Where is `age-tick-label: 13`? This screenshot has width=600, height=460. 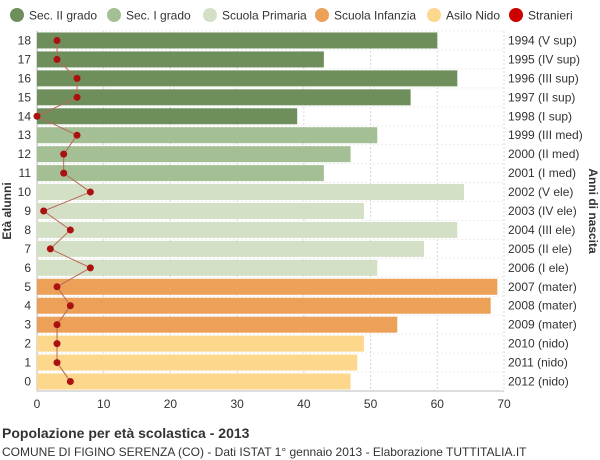 age-tick-label: 13 is located at coordinates (25, 135).